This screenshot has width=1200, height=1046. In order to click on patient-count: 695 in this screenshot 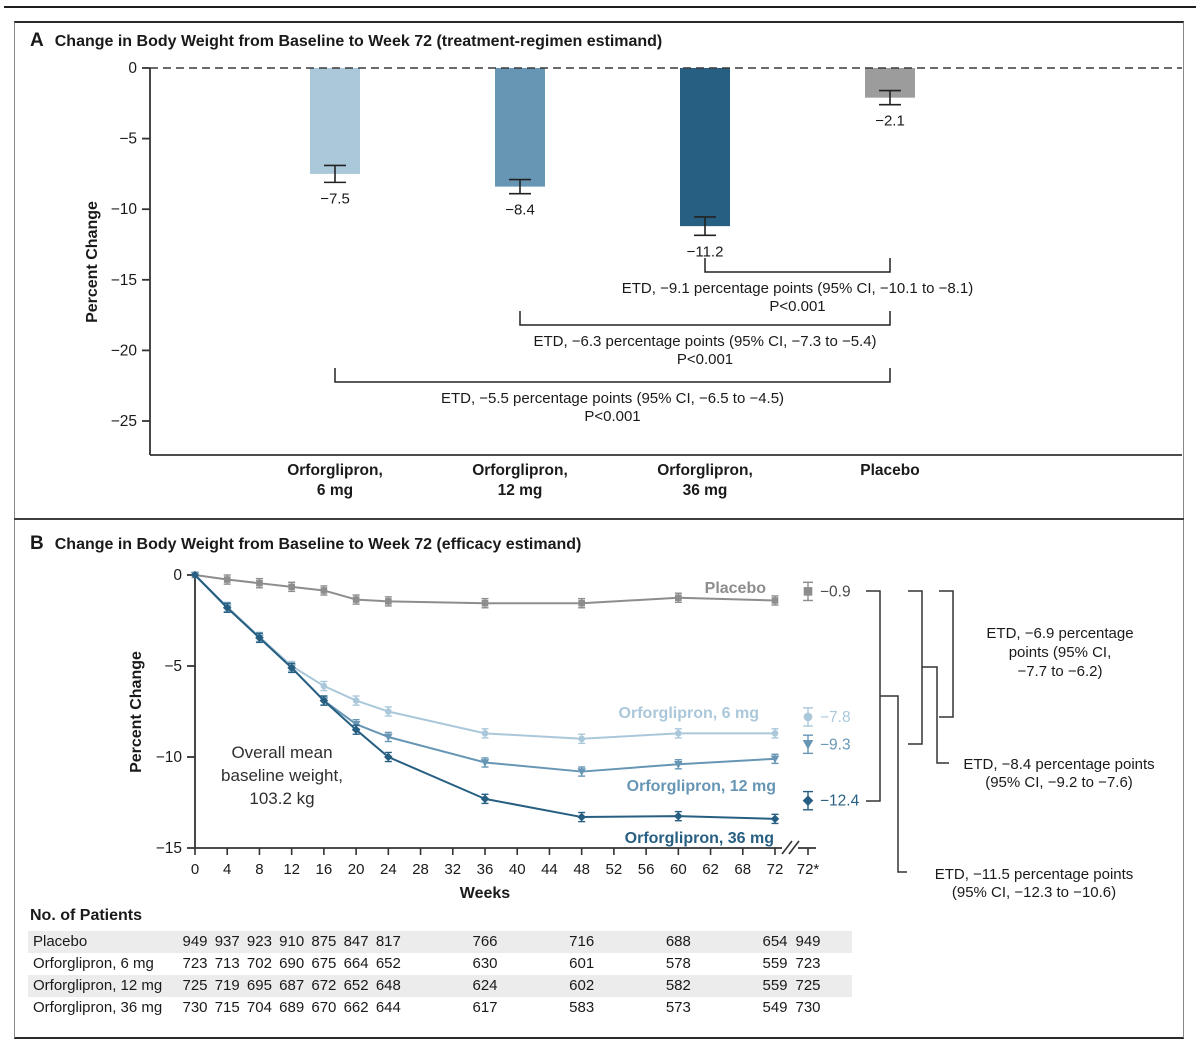, I will do `click(259, 985)`.